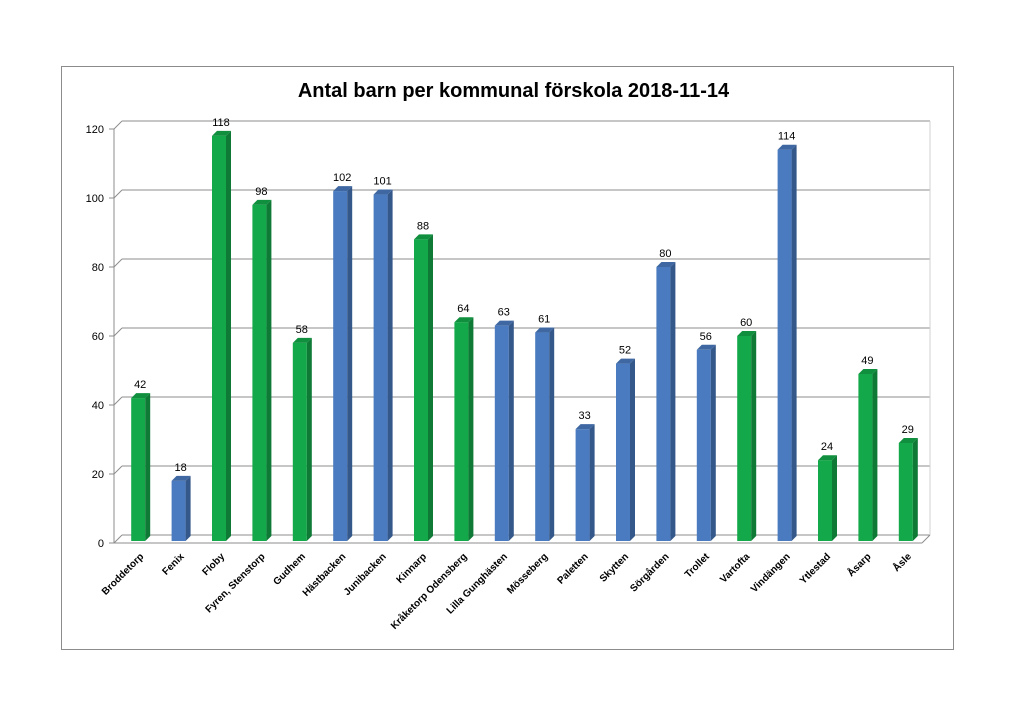 The image size is (1024, 724). What do you see at coordinates (504, 313) in the screenshot?
I see `data-label: 63` at bounding box center [504, 313].